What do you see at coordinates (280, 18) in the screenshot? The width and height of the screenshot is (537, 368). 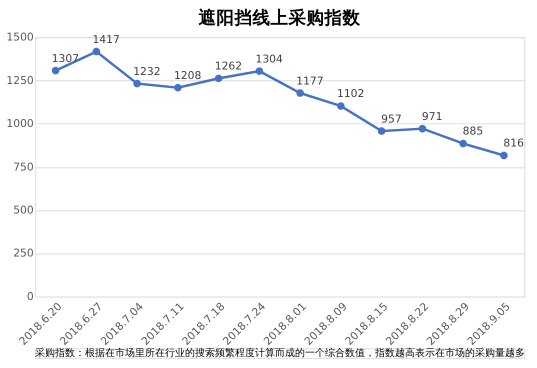 I see `chart-title: 遮阳挡线上采购指数` at bounding box center [280, 18].